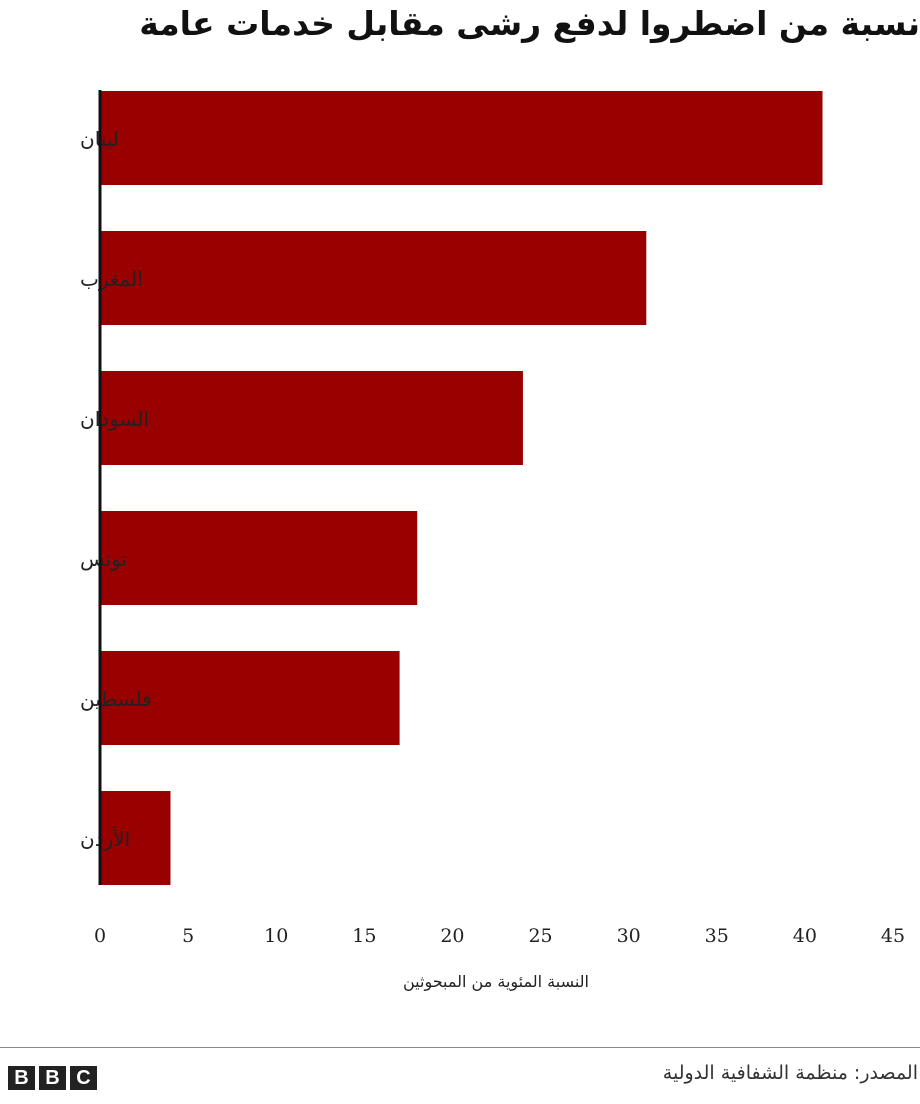 Image resolution: width=920 pixels, height=1104 pixels. What do you see at coordinates (114, 419) in the screenshot?
I see `category-label: السودان` at bounding box center [114, 419].